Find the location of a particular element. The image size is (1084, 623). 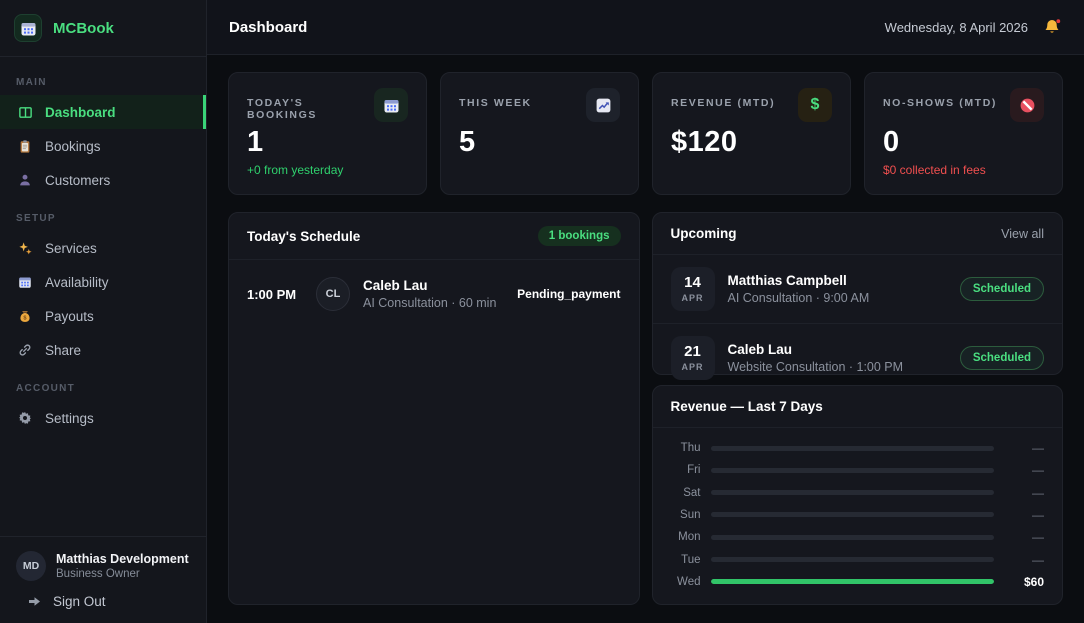

chart-category-label: Thu is located at coordinates (690, 448).